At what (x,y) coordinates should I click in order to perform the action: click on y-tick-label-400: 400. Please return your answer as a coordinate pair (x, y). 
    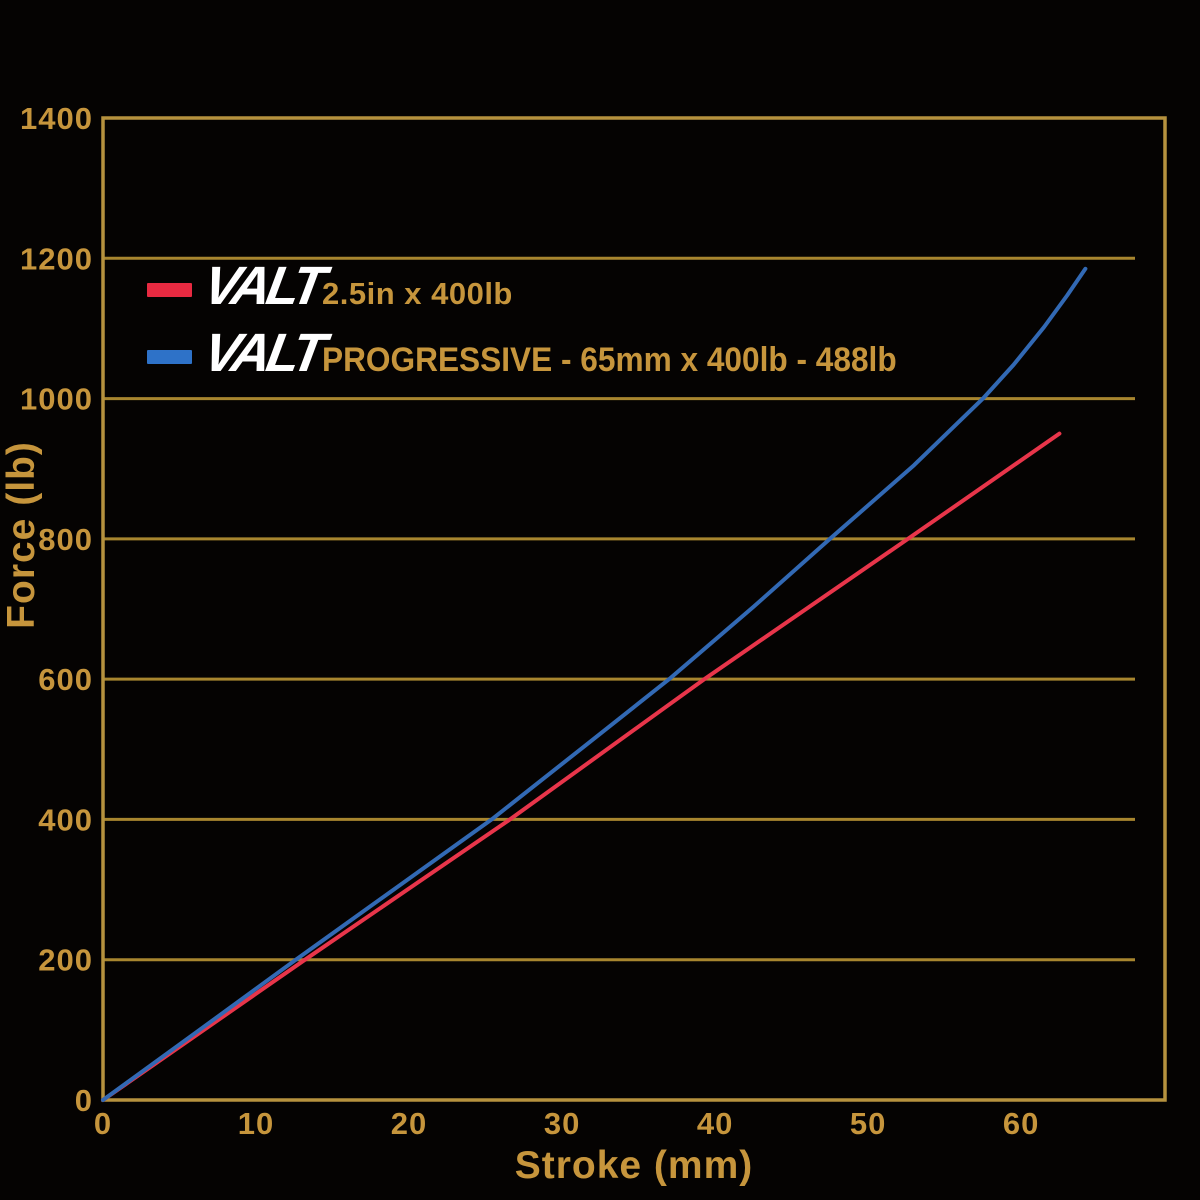
    Looking at the image, I should click on (65, 819).